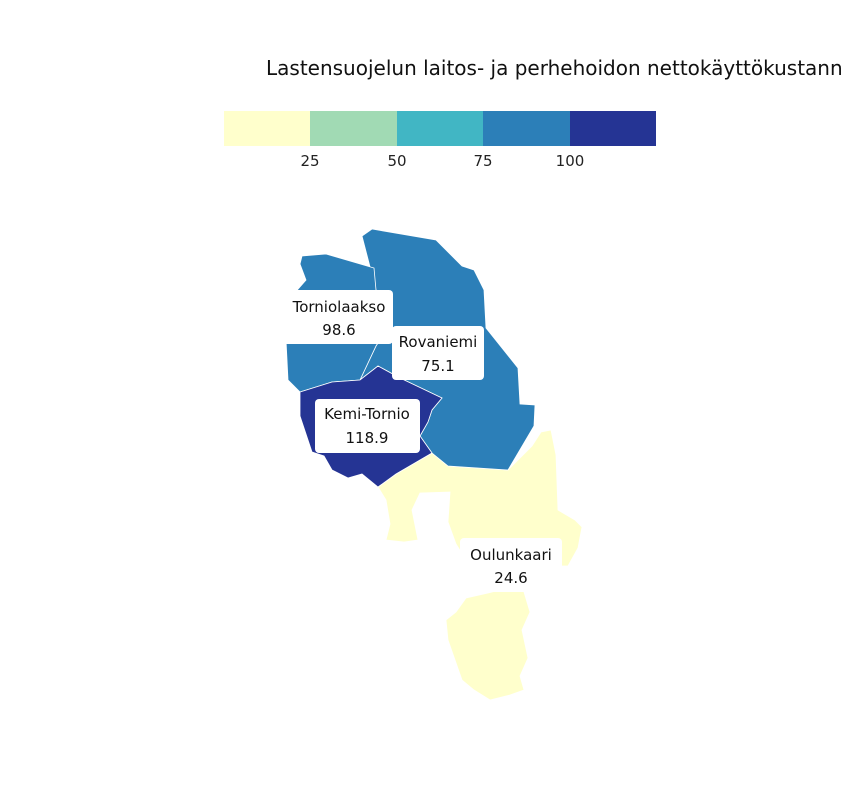 This screenshot has height=792, width=864. I want to click on region-label-torniolaakso: Torniolaakso 98.6, so click(335, 317).